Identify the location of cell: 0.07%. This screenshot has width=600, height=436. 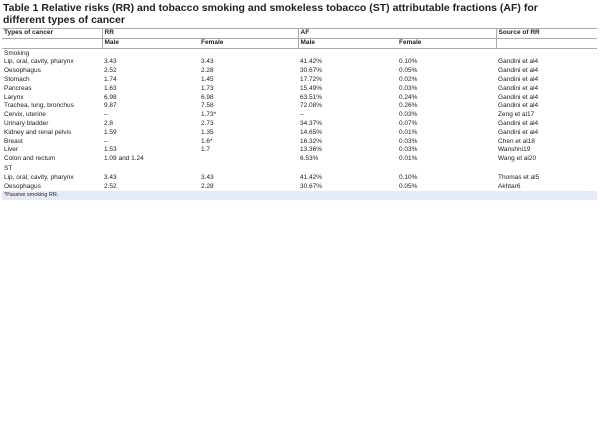
(408, 123).